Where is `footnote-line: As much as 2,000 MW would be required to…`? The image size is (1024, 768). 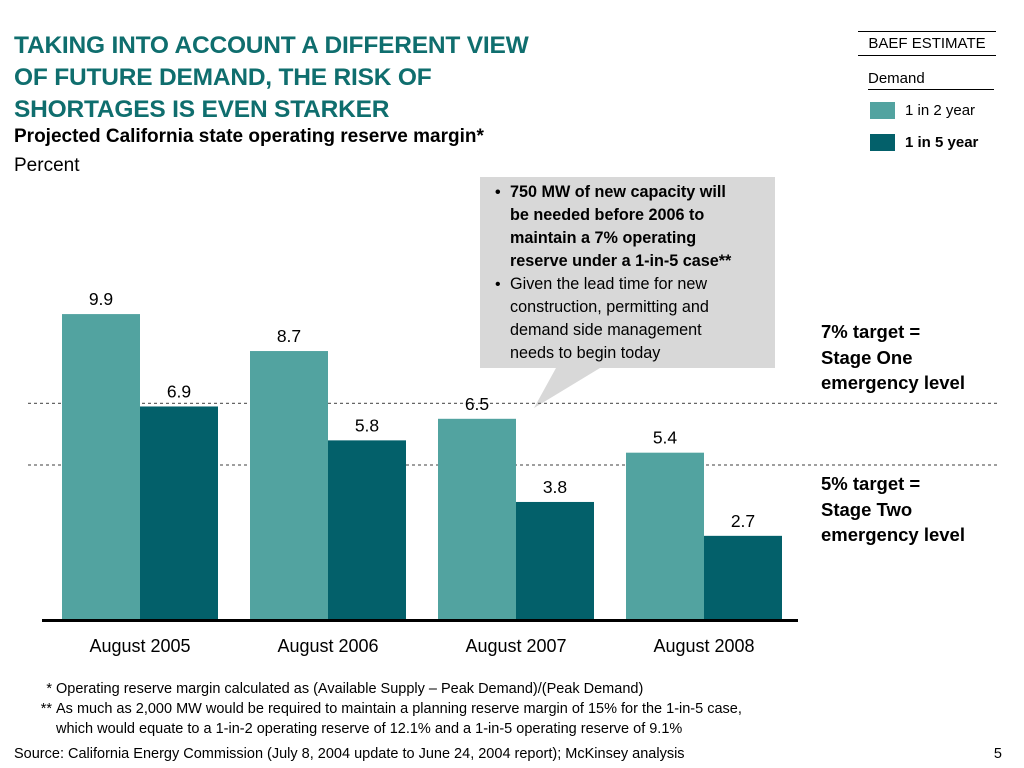
footnote-line: As much as 2,000 MW would be required to… is located at coordinates (399, 709).